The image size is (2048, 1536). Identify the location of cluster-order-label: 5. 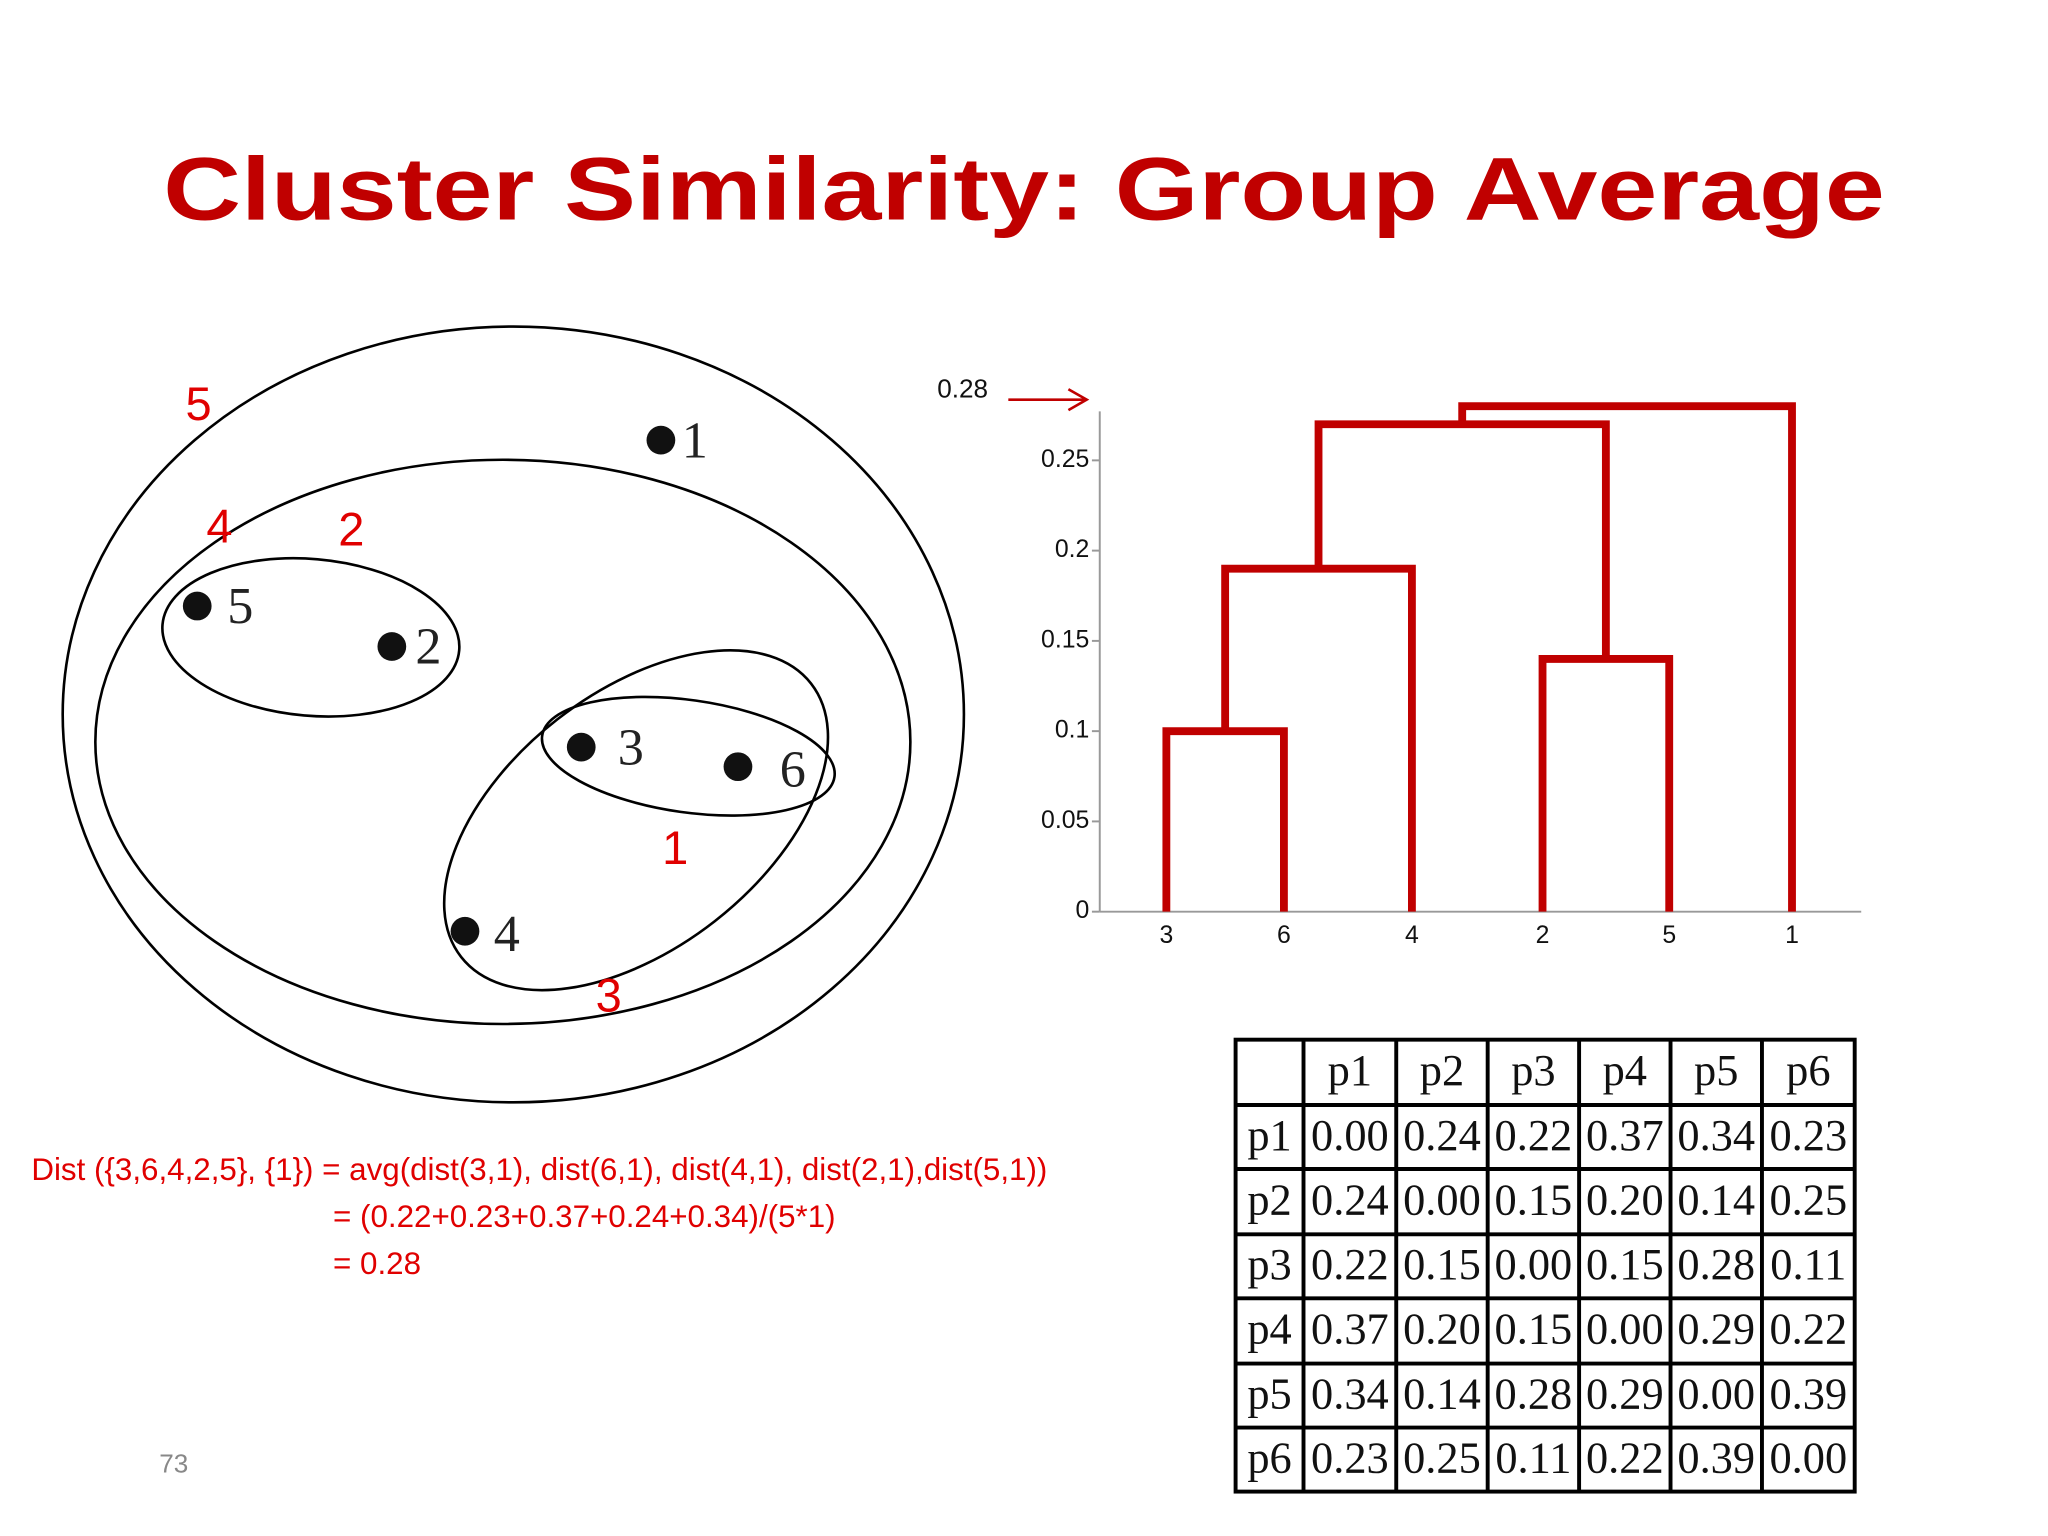
(198, 403).